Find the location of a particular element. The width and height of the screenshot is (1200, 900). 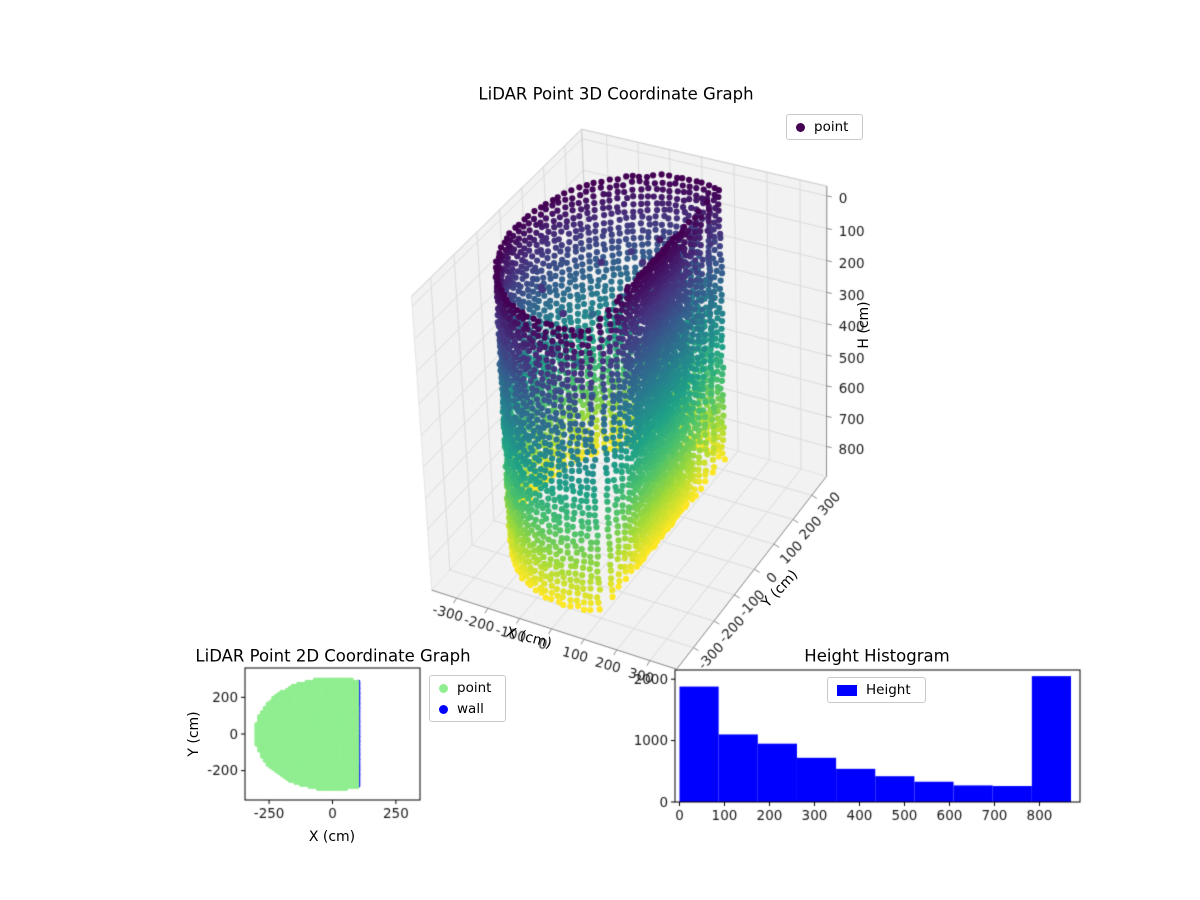

plot2d-x-axis-label: X (cm) is located at coordinates (332, 837).